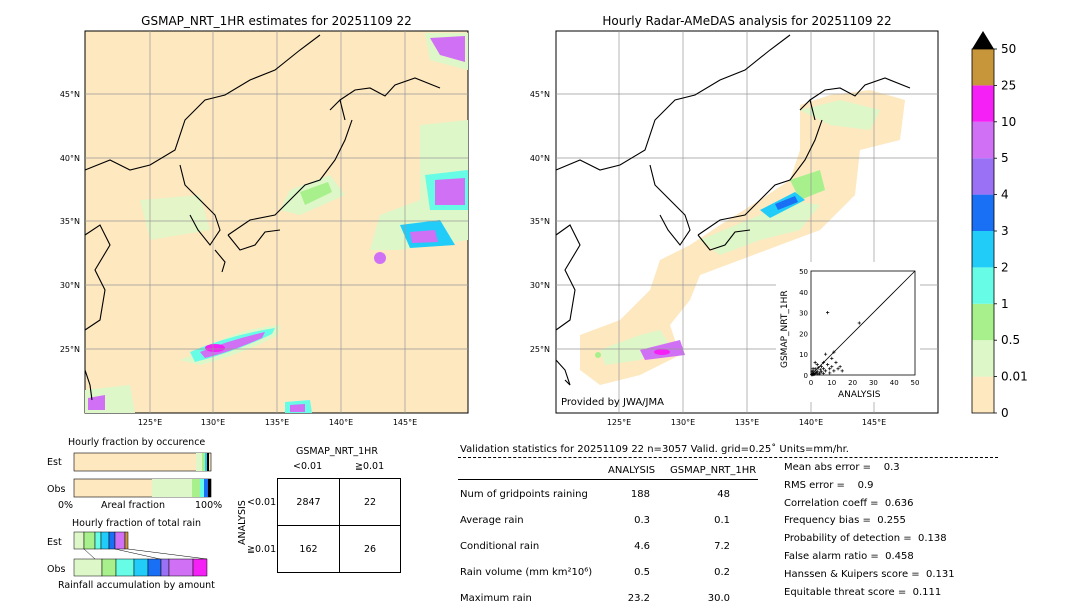  I want to click on left-lat-30: 30°N, so click(70, 285).